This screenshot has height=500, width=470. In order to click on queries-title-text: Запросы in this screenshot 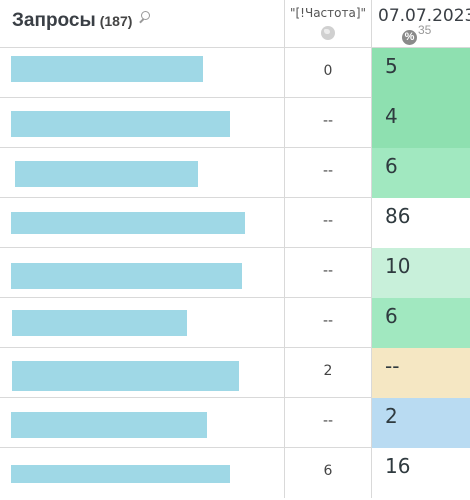, I will do `click(54, 20)`.